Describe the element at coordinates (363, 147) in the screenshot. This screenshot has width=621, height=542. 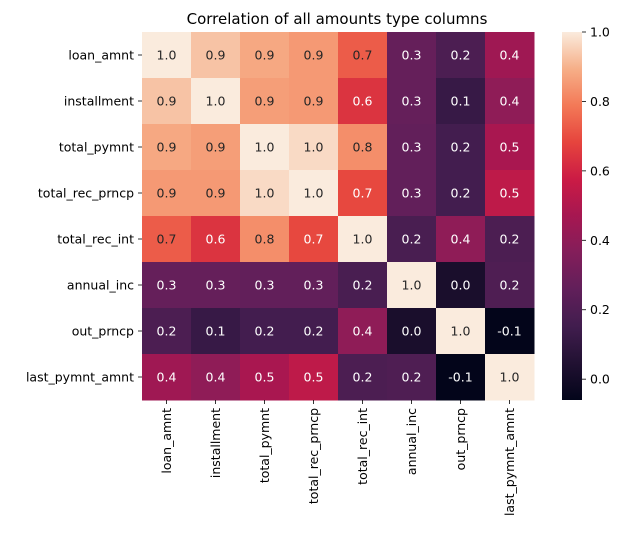
I see `cell-value-label: 0.8` at that location.